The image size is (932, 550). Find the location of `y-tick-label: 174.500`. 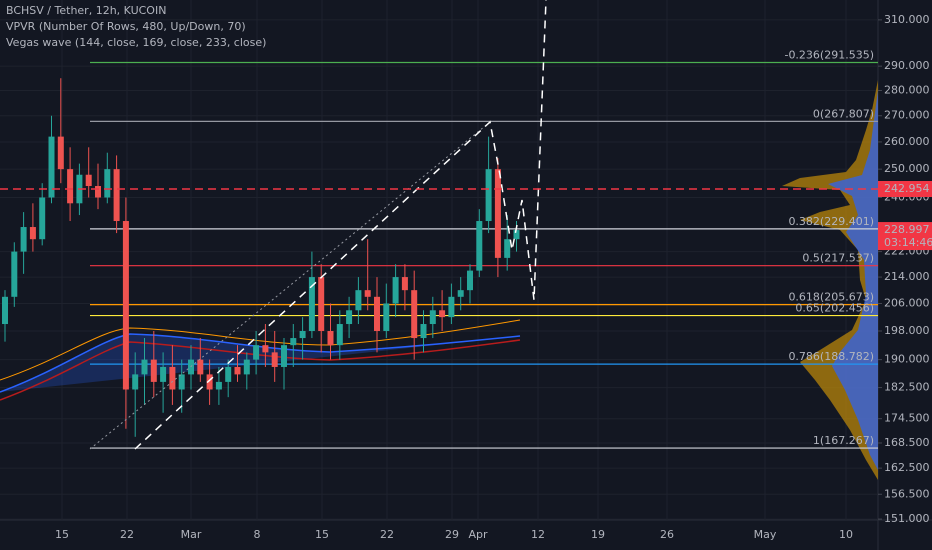

y-tick-label: 174.500 is located at coordinates (907, 418).